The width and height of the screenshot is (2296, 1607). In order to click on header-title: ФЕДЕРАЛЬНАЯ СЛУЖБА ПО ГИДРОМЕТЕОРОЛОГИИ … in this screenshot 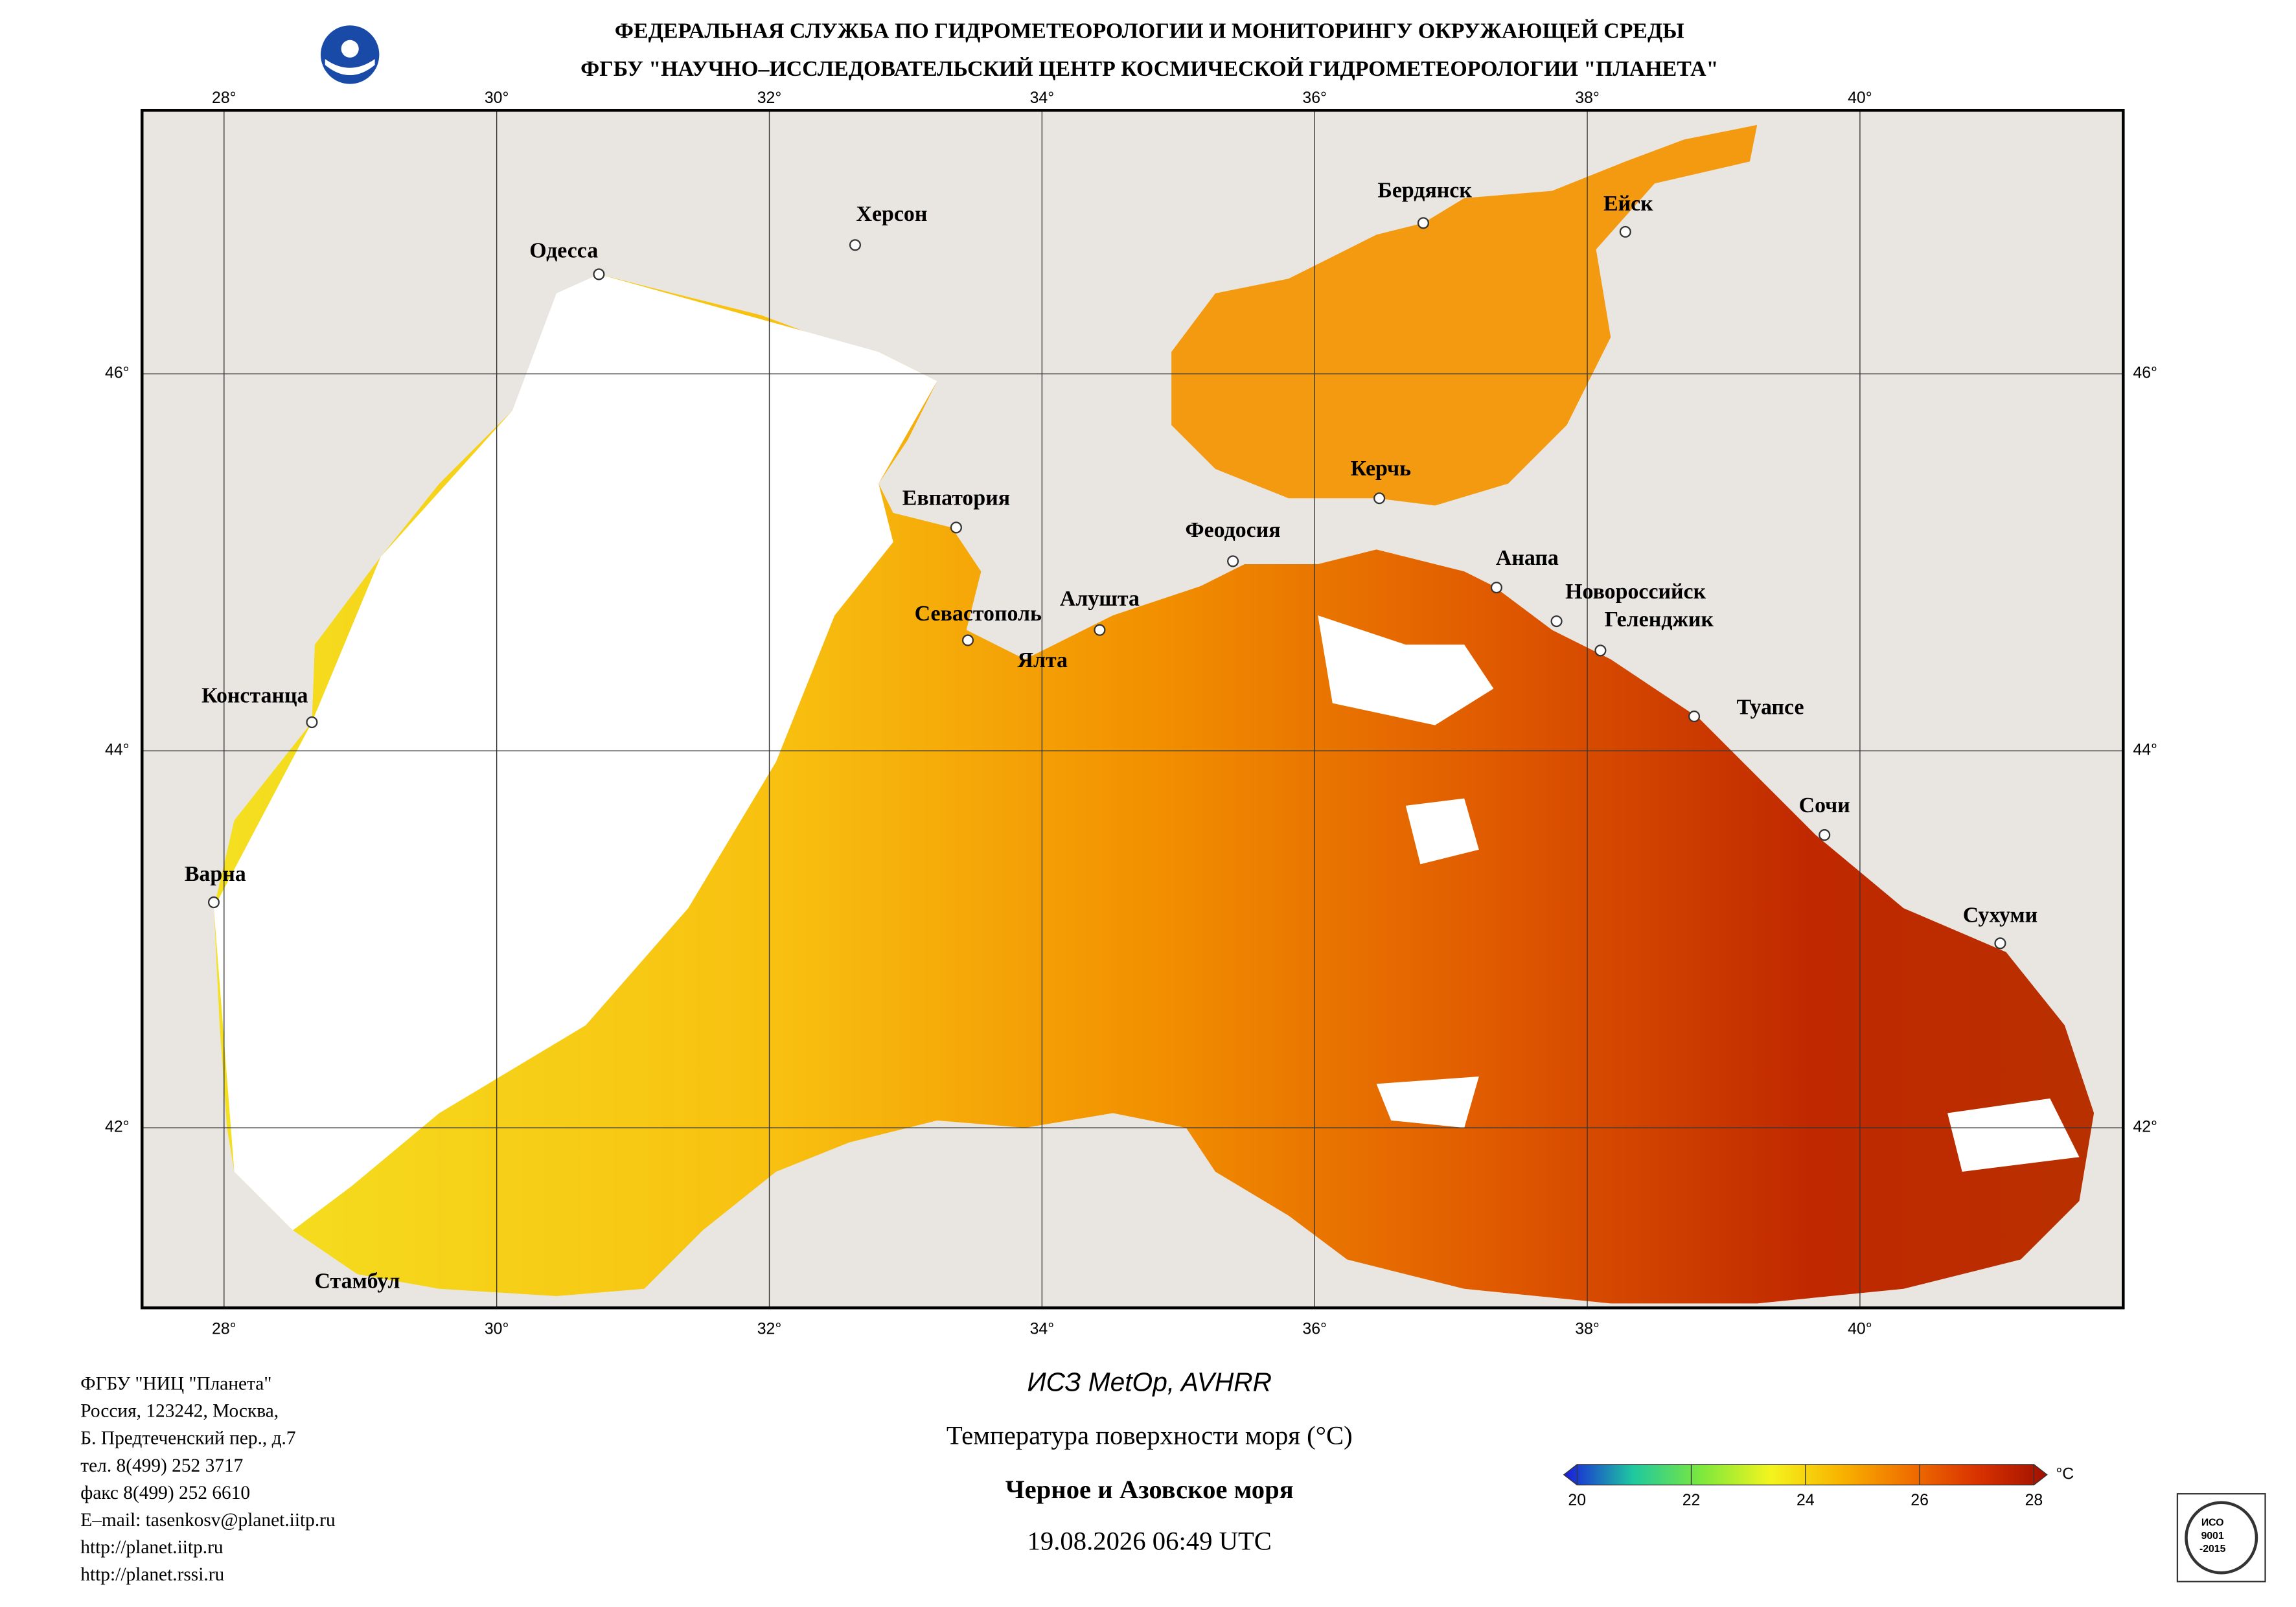, I will do `click(1149, 31)`.